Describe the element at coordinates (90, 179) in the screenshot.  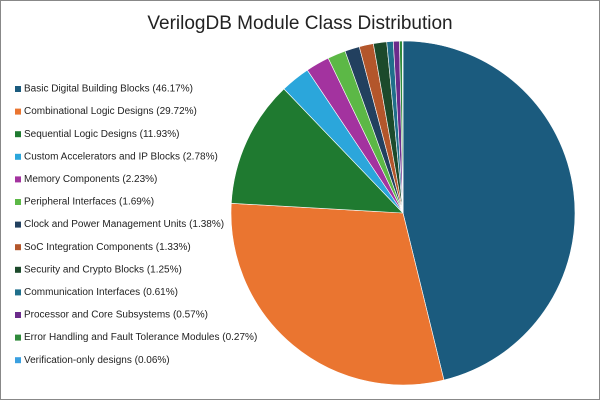
I see `legend-label: Memory Components (2.23%)` at that location.